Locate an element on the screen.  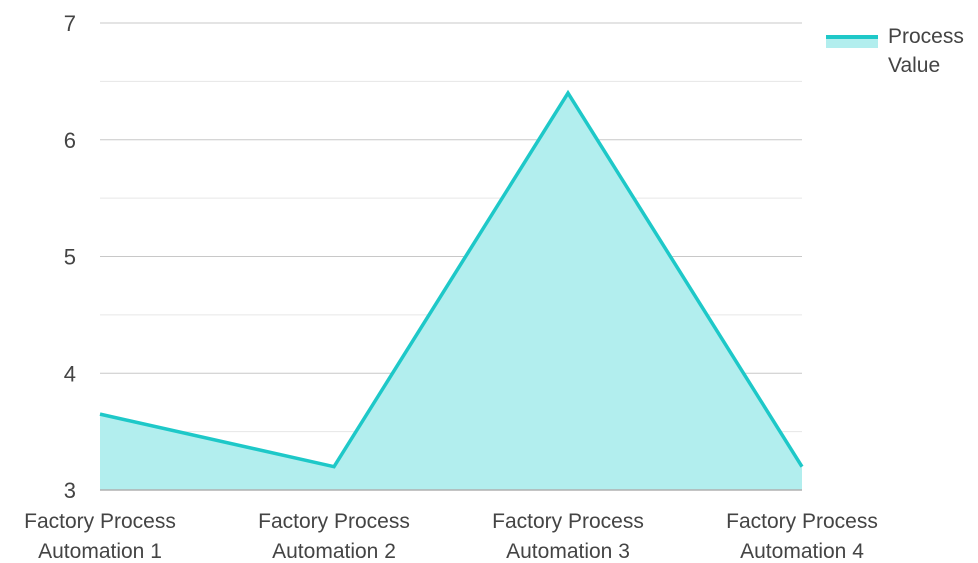
y-tick-label: 5 is located at coordinates (70, 257).